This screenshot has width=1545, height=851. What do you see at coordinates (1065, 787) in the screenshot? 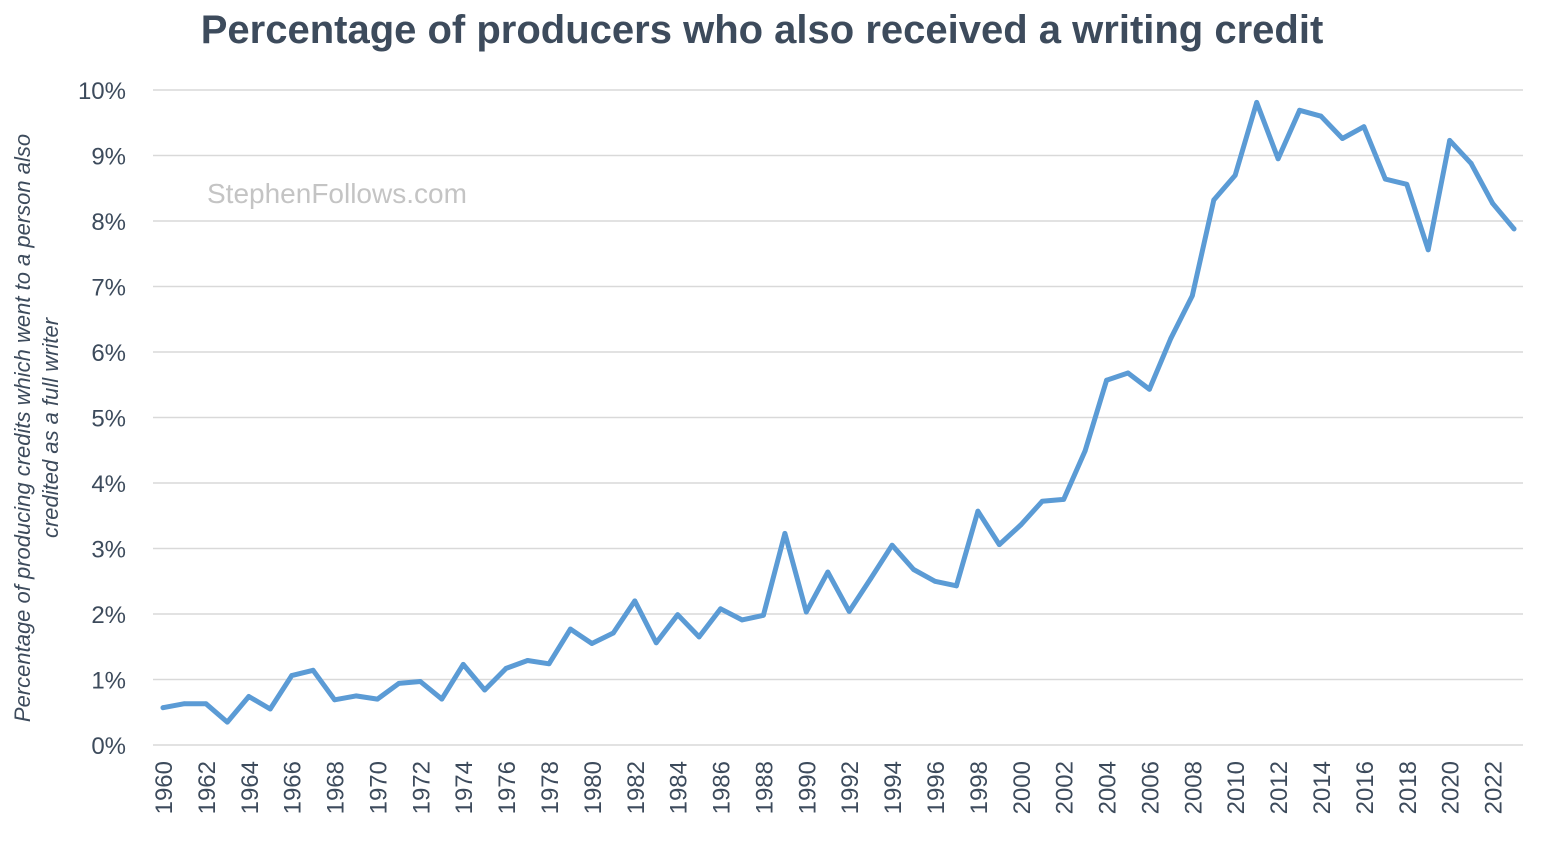
I see `x-tick-label: 2002` at bounding box center [1065, 787].